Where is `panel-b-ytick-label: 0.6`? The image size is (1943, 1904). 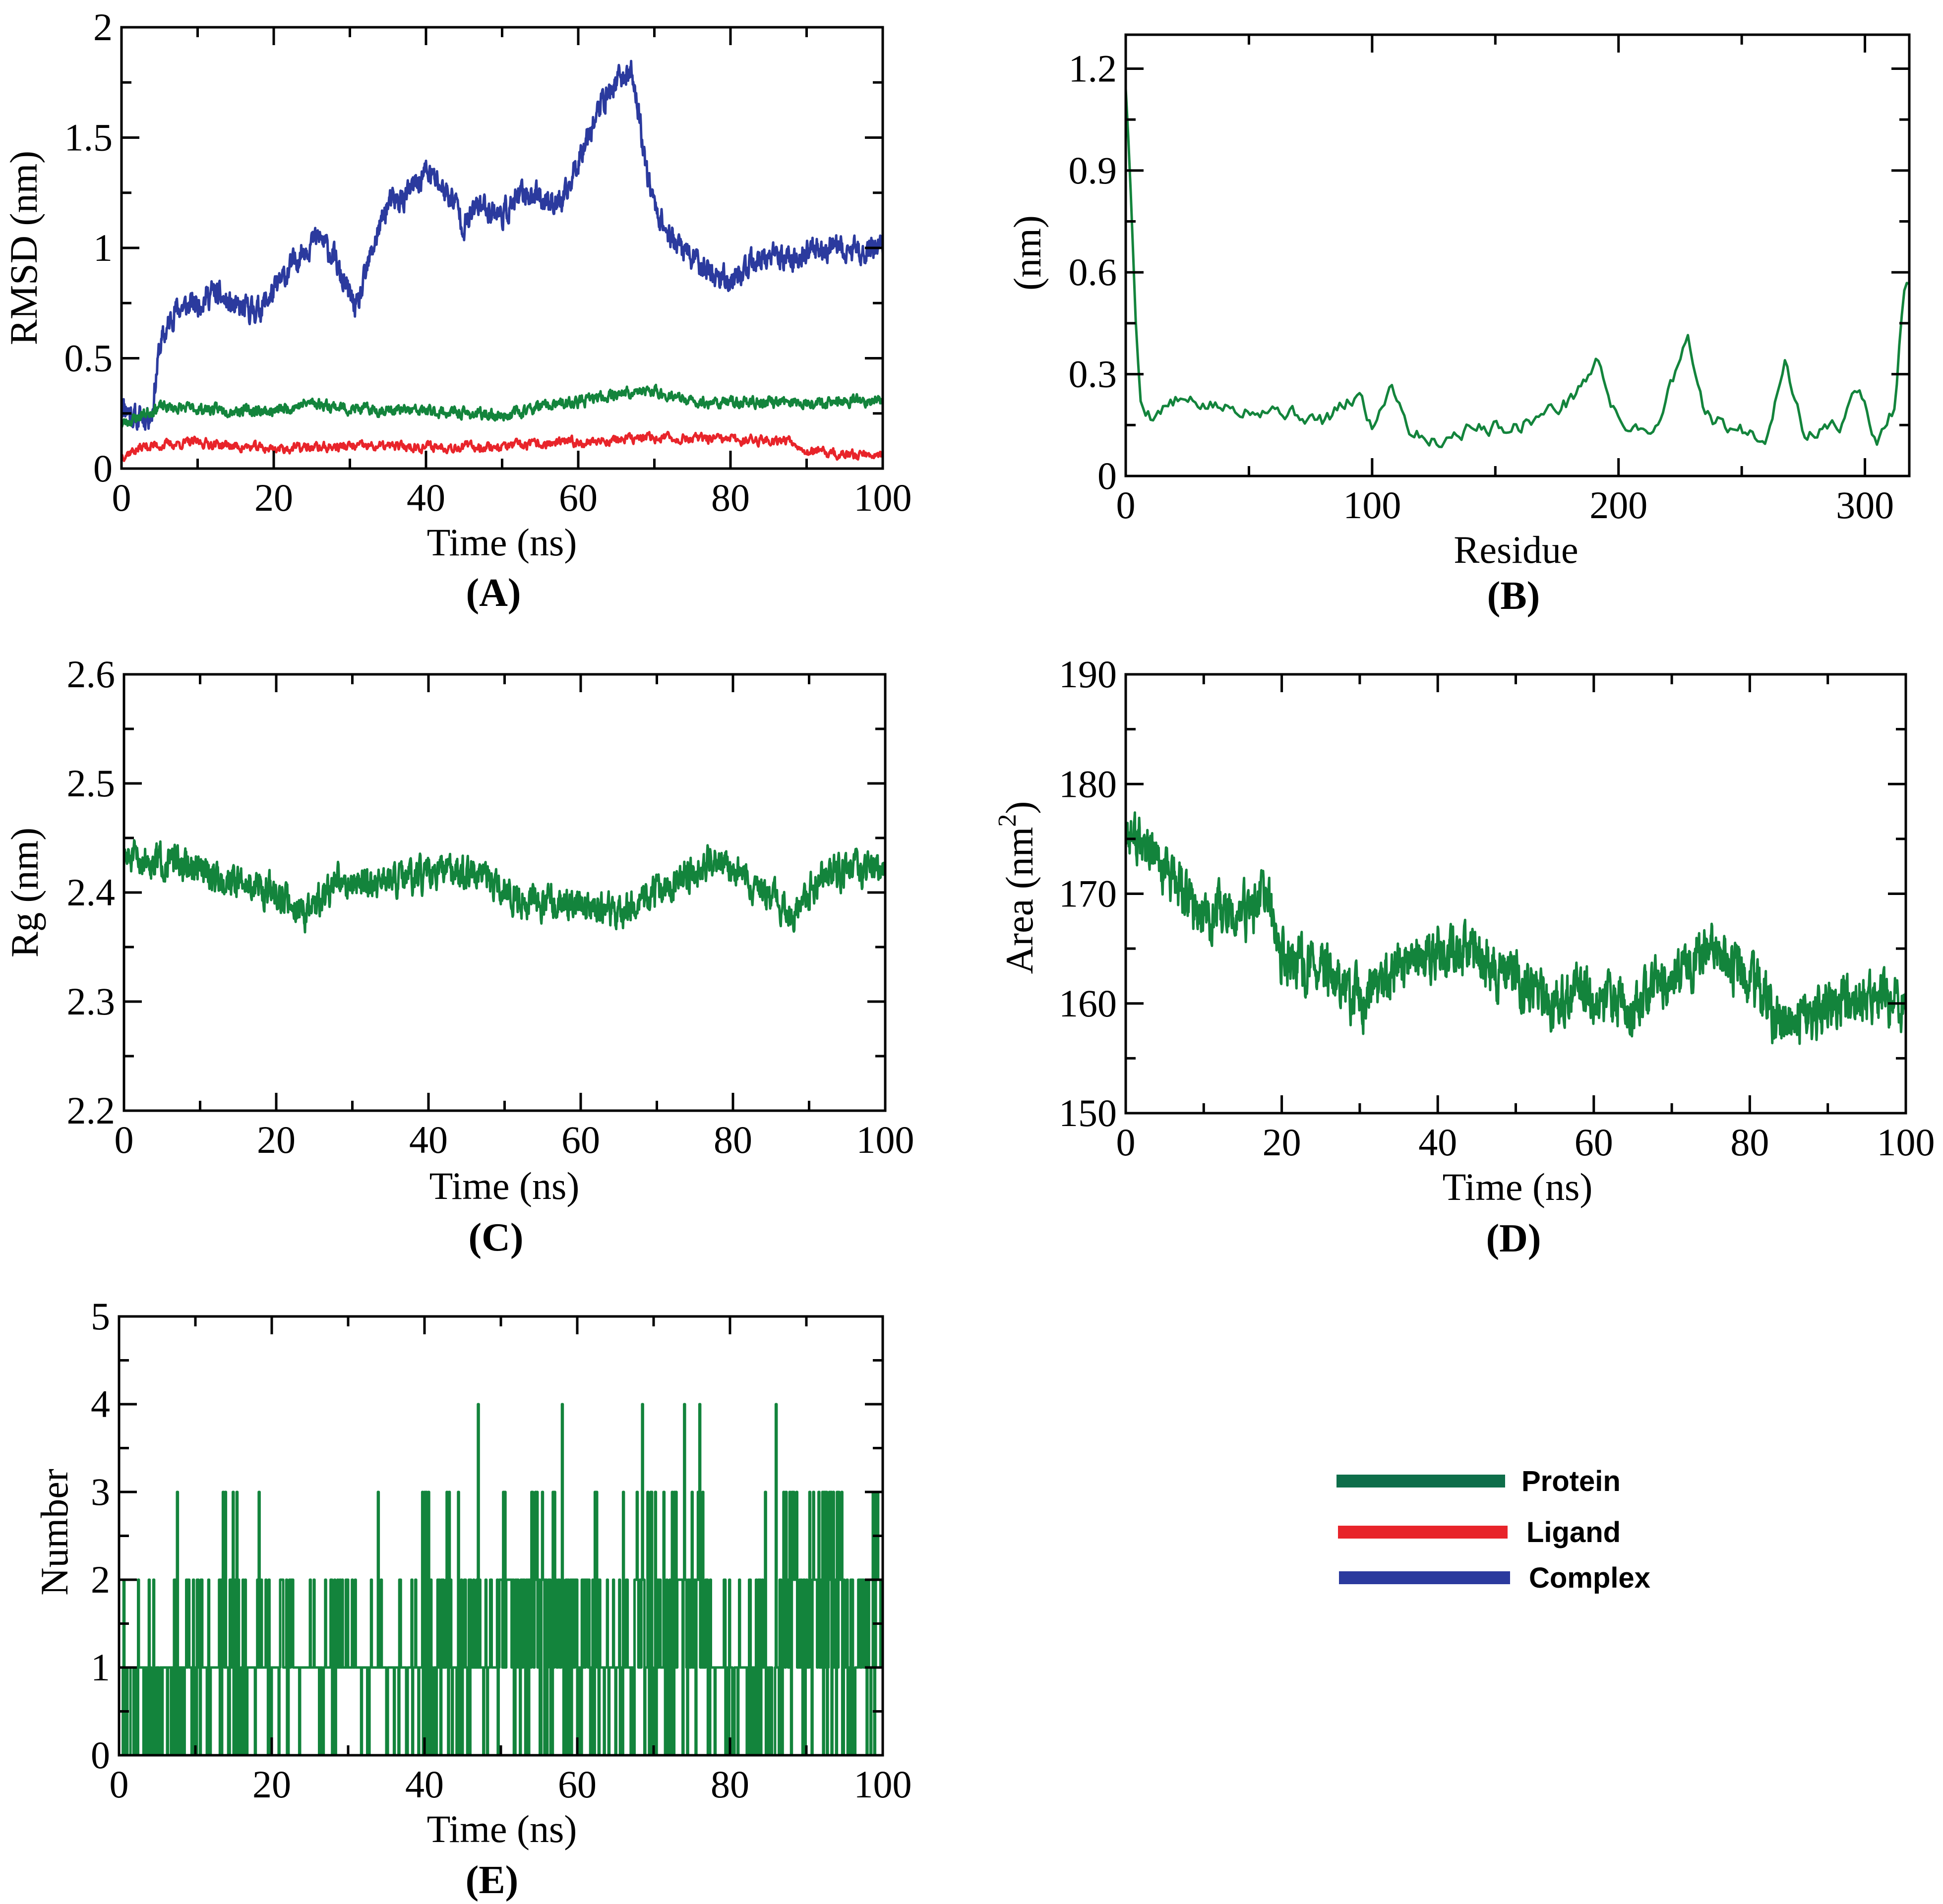
panel-b-ytick-label: 0.6 is located at coordinates (1093, 272).